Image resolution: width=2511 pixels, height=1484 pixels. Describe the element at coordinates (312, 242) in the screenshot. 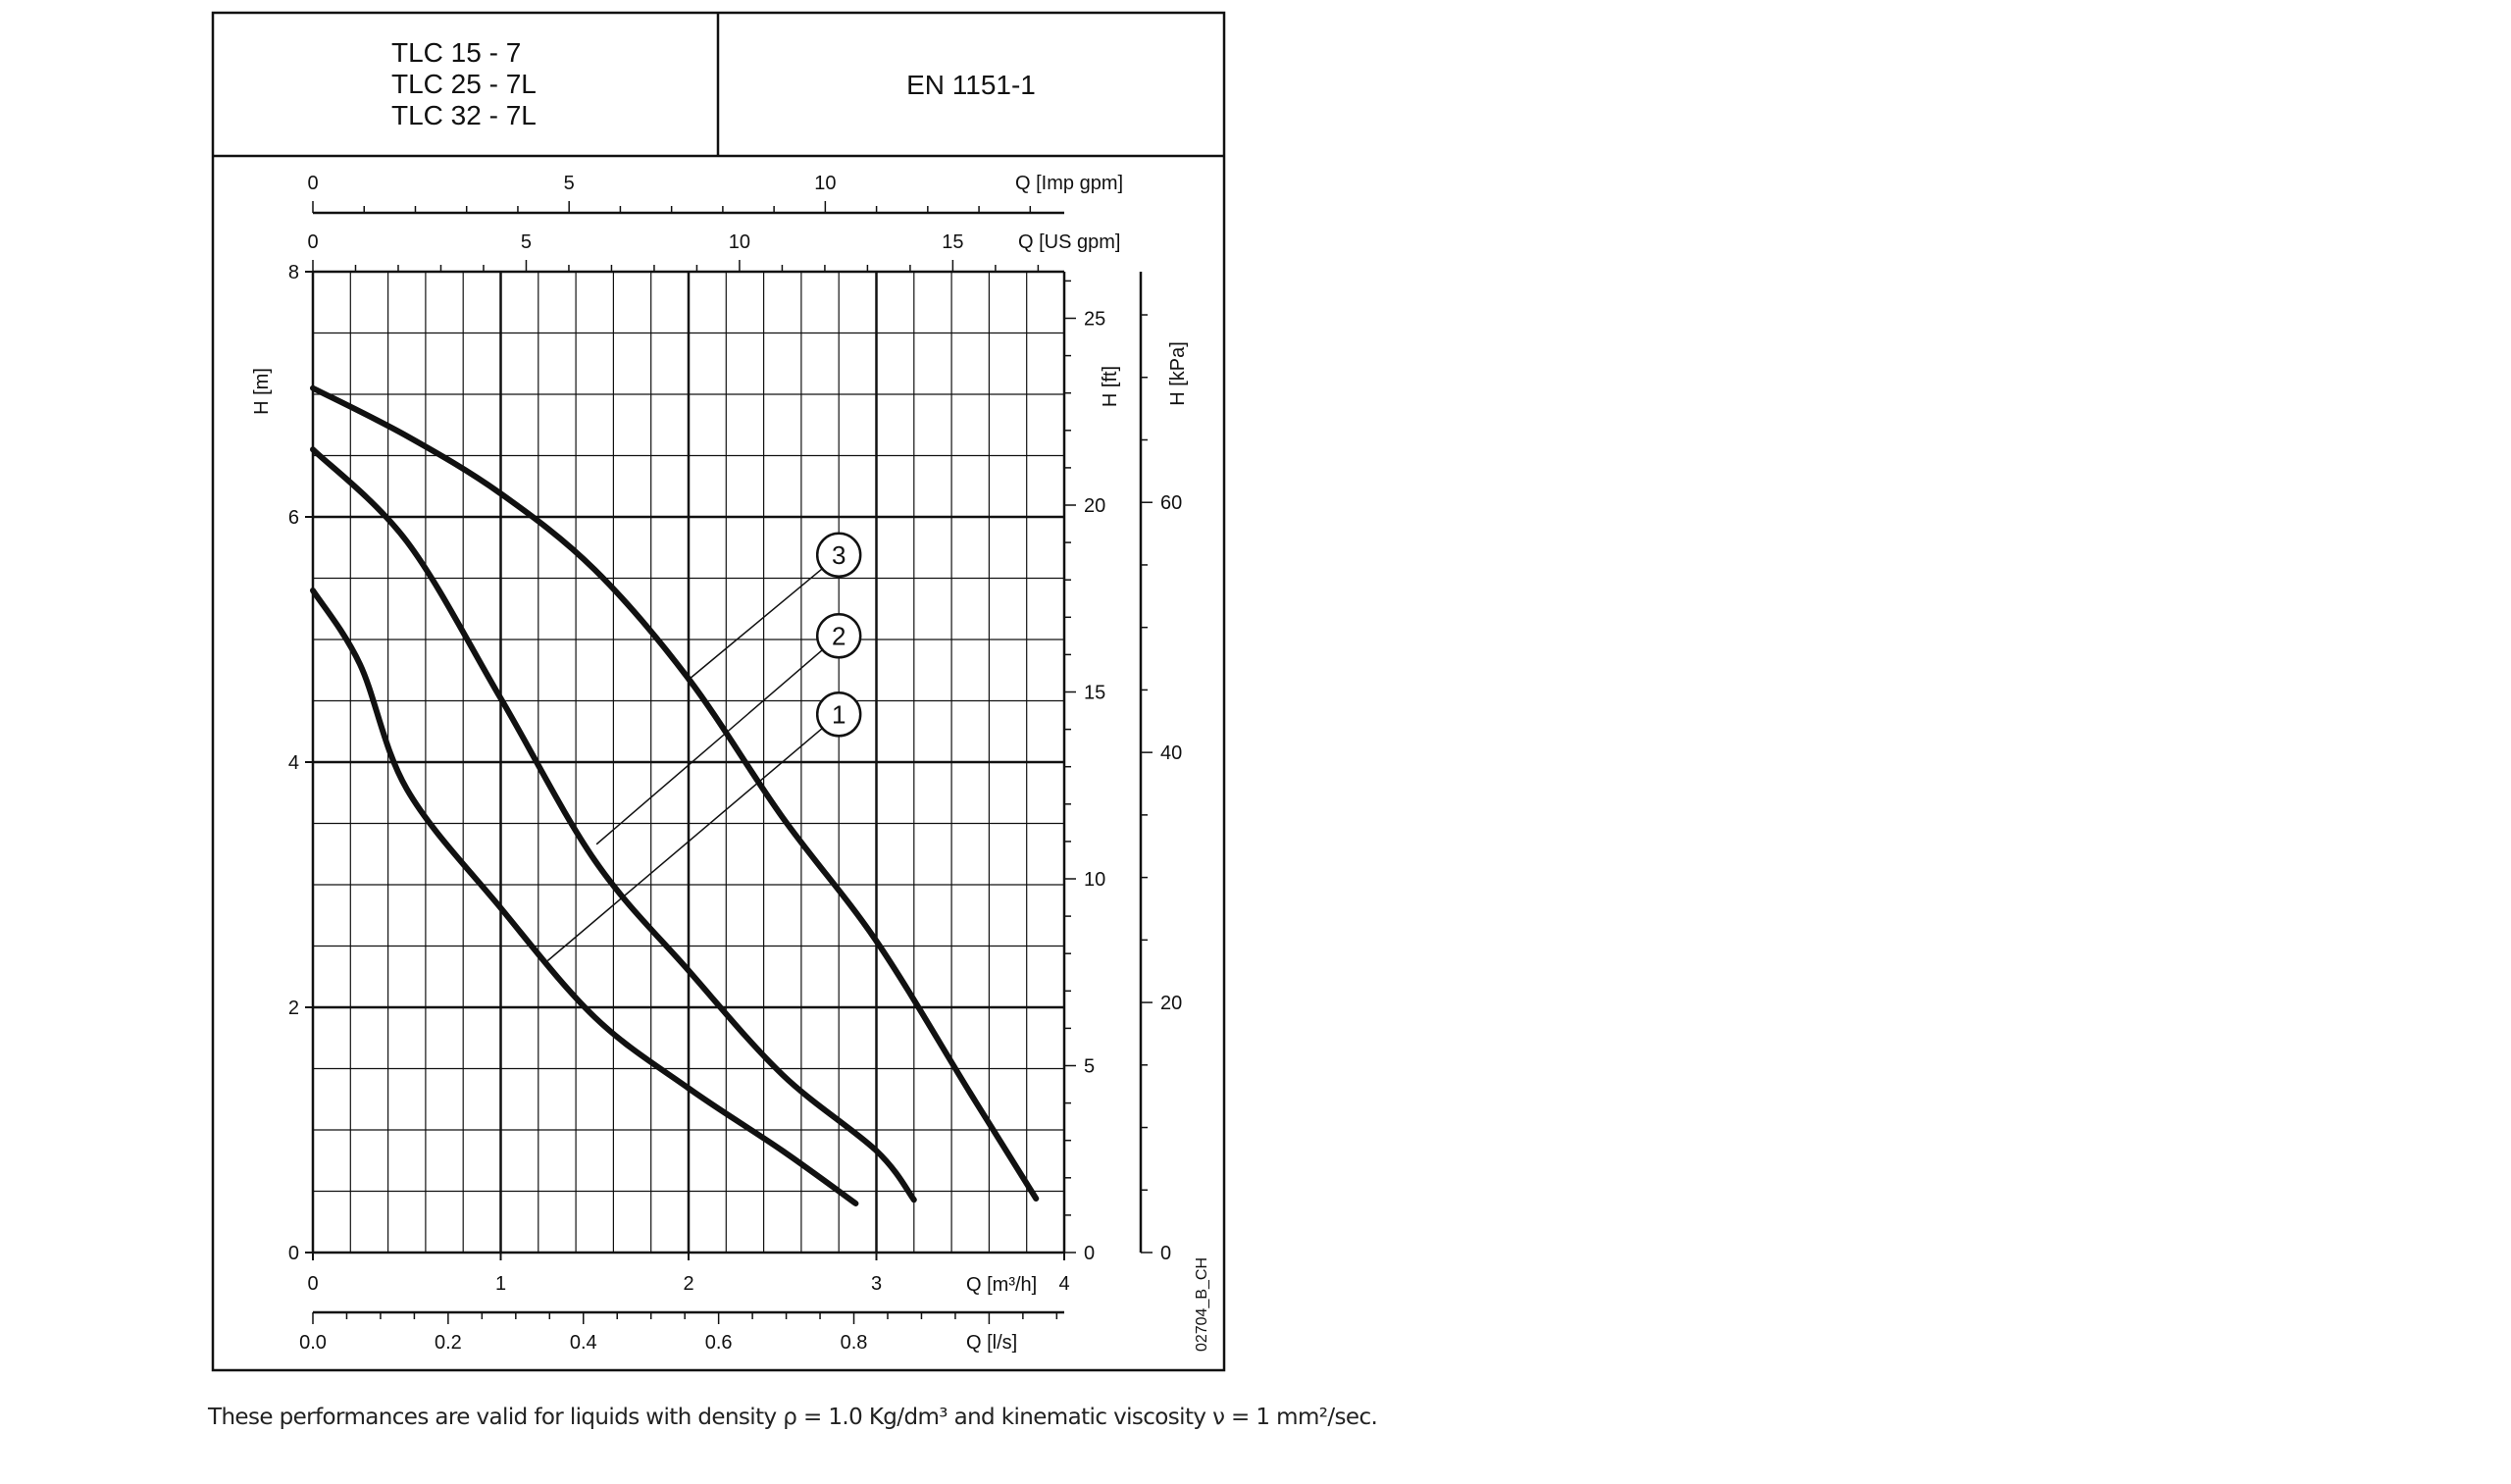

I see `us-gpm-tick-label: 0` at that location.